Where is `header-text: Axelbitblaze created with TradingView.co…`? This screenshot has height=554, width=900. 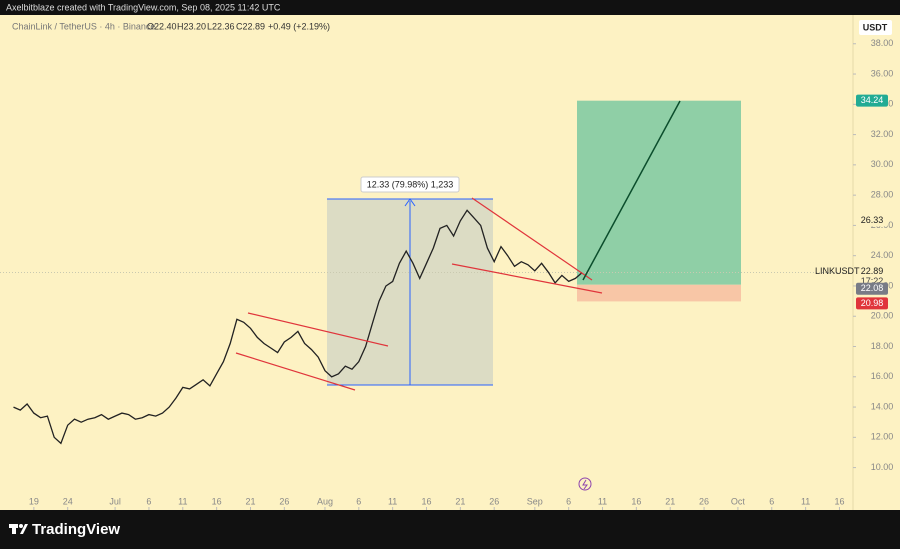
header-text: Axelbitblaze created with TradingView.co… is located at coordinates (143, 7).